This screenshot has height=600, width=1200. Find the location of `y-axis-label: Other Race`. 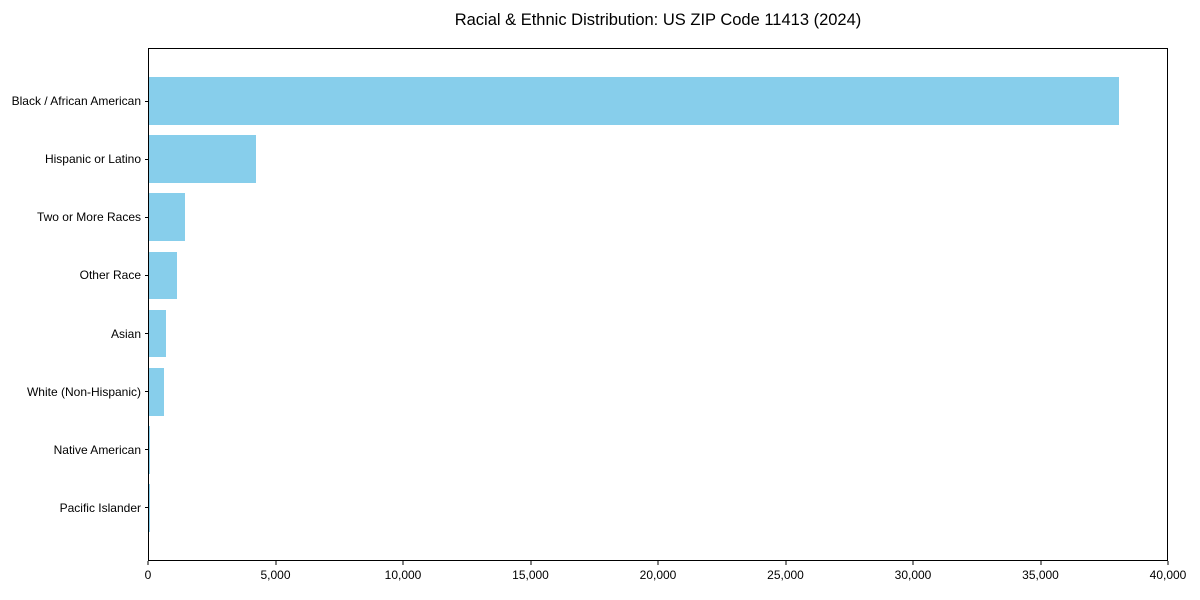

y-axis-label: Other Race is located at coordinates (110, 275).